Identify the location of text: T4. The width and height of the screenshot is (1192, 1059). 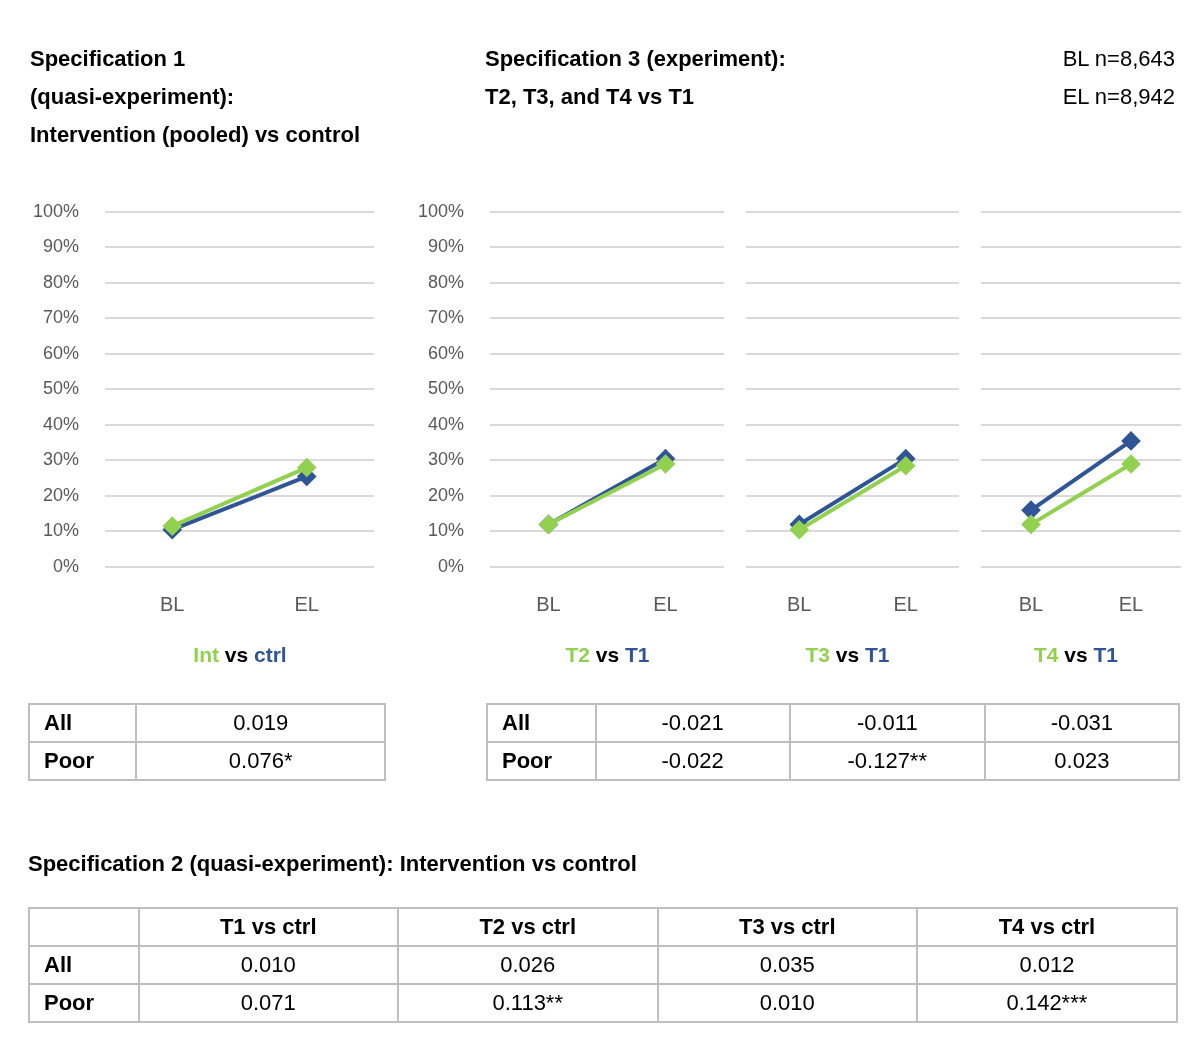
(1046, 654).